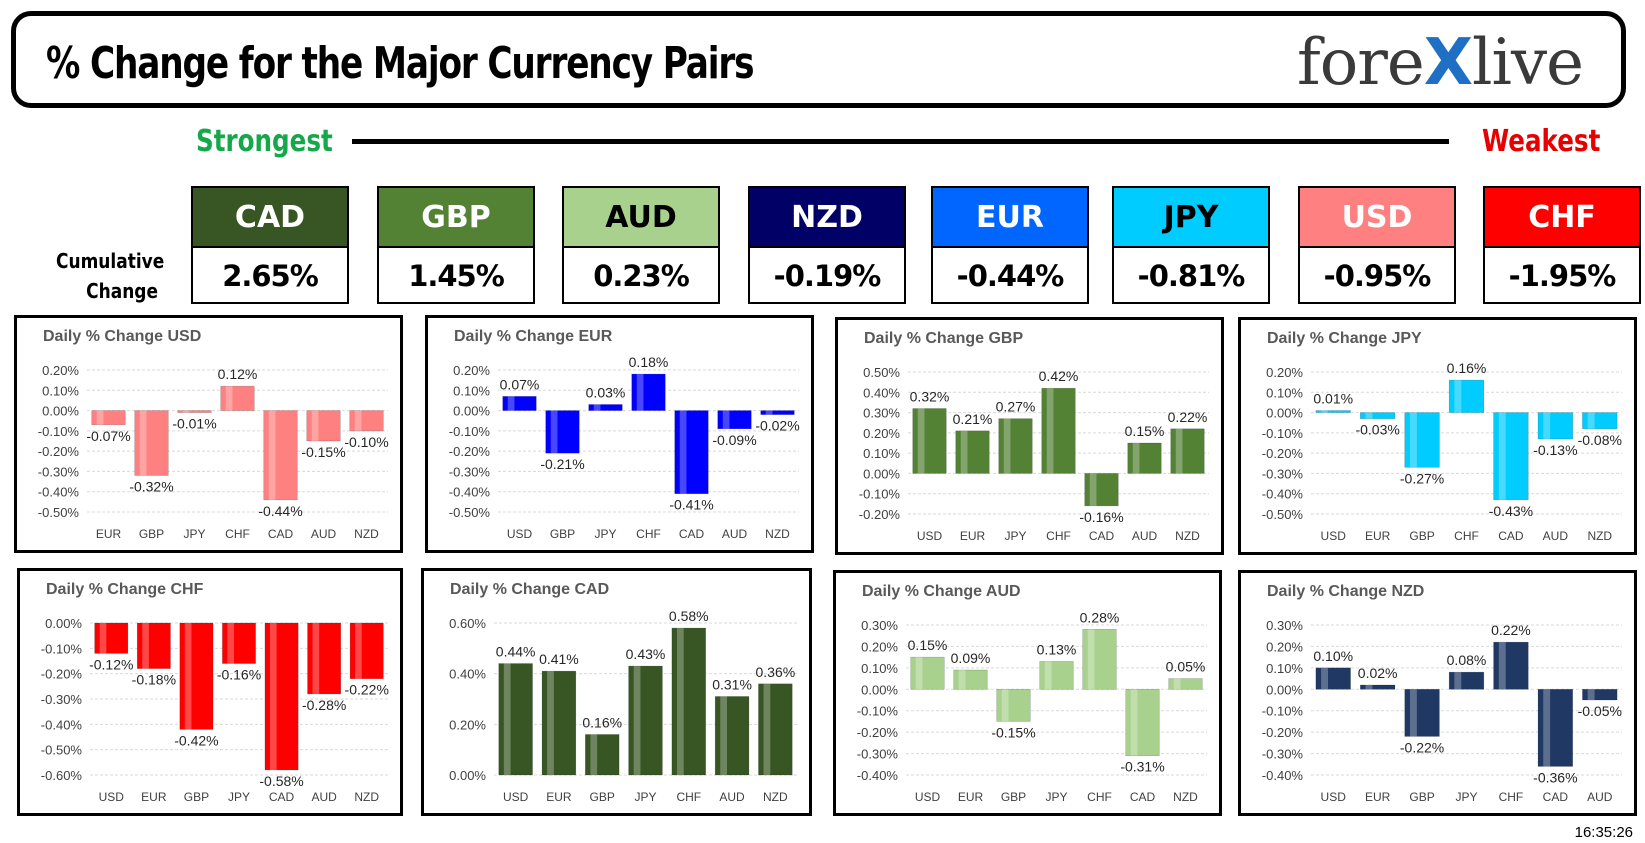  I want to click on currency-name: AUD, so click(641, 218).